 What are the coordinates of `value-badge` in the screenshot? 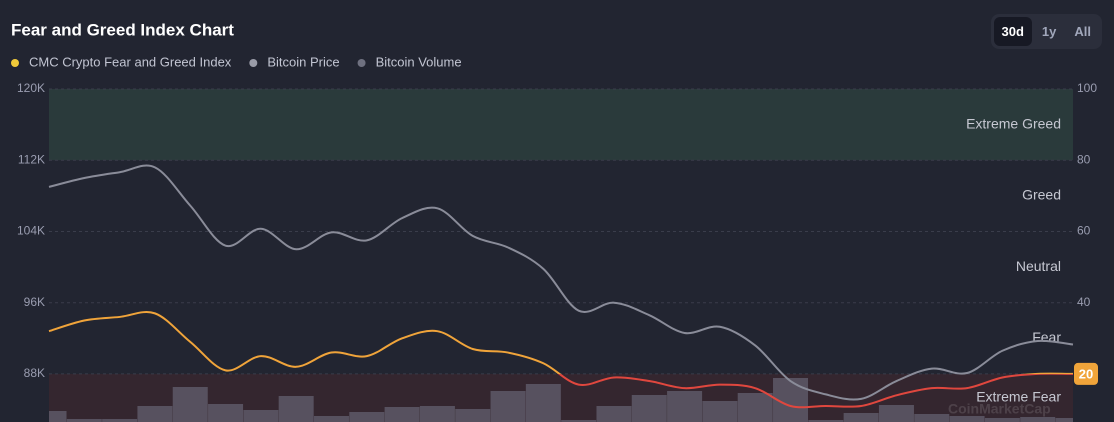 It's located at (1086, 373).